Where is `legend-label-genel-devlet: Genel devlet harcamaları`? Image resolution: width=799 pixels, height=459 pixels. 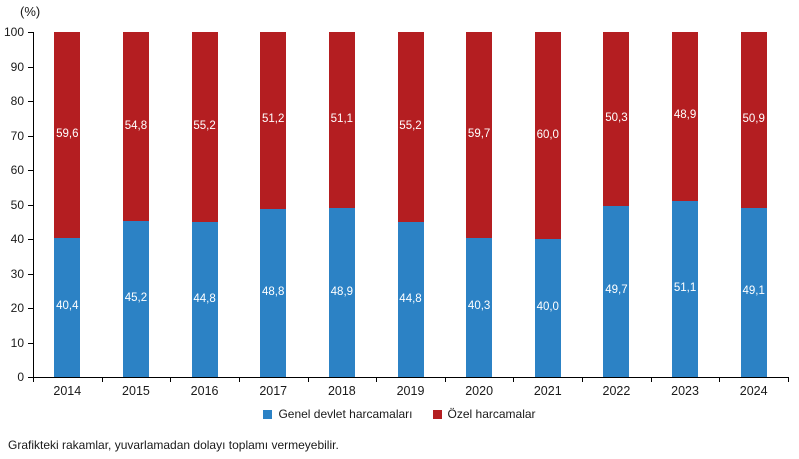
legend-label-genel-devlet: Genel devlet harcamaları is located at coordinates (345, 414).